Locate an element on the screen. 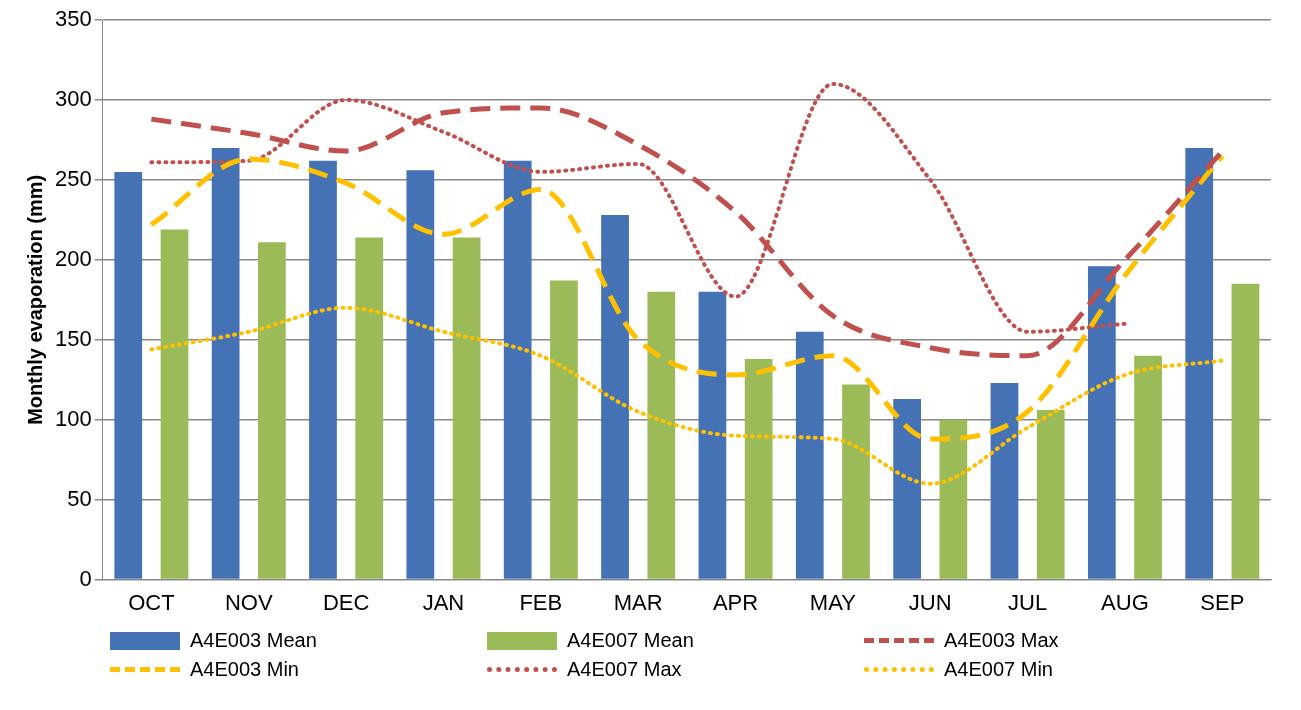 This screenshot has height=710, width=1301. x-tick-label: JUN is located at coordinates (930, 602).